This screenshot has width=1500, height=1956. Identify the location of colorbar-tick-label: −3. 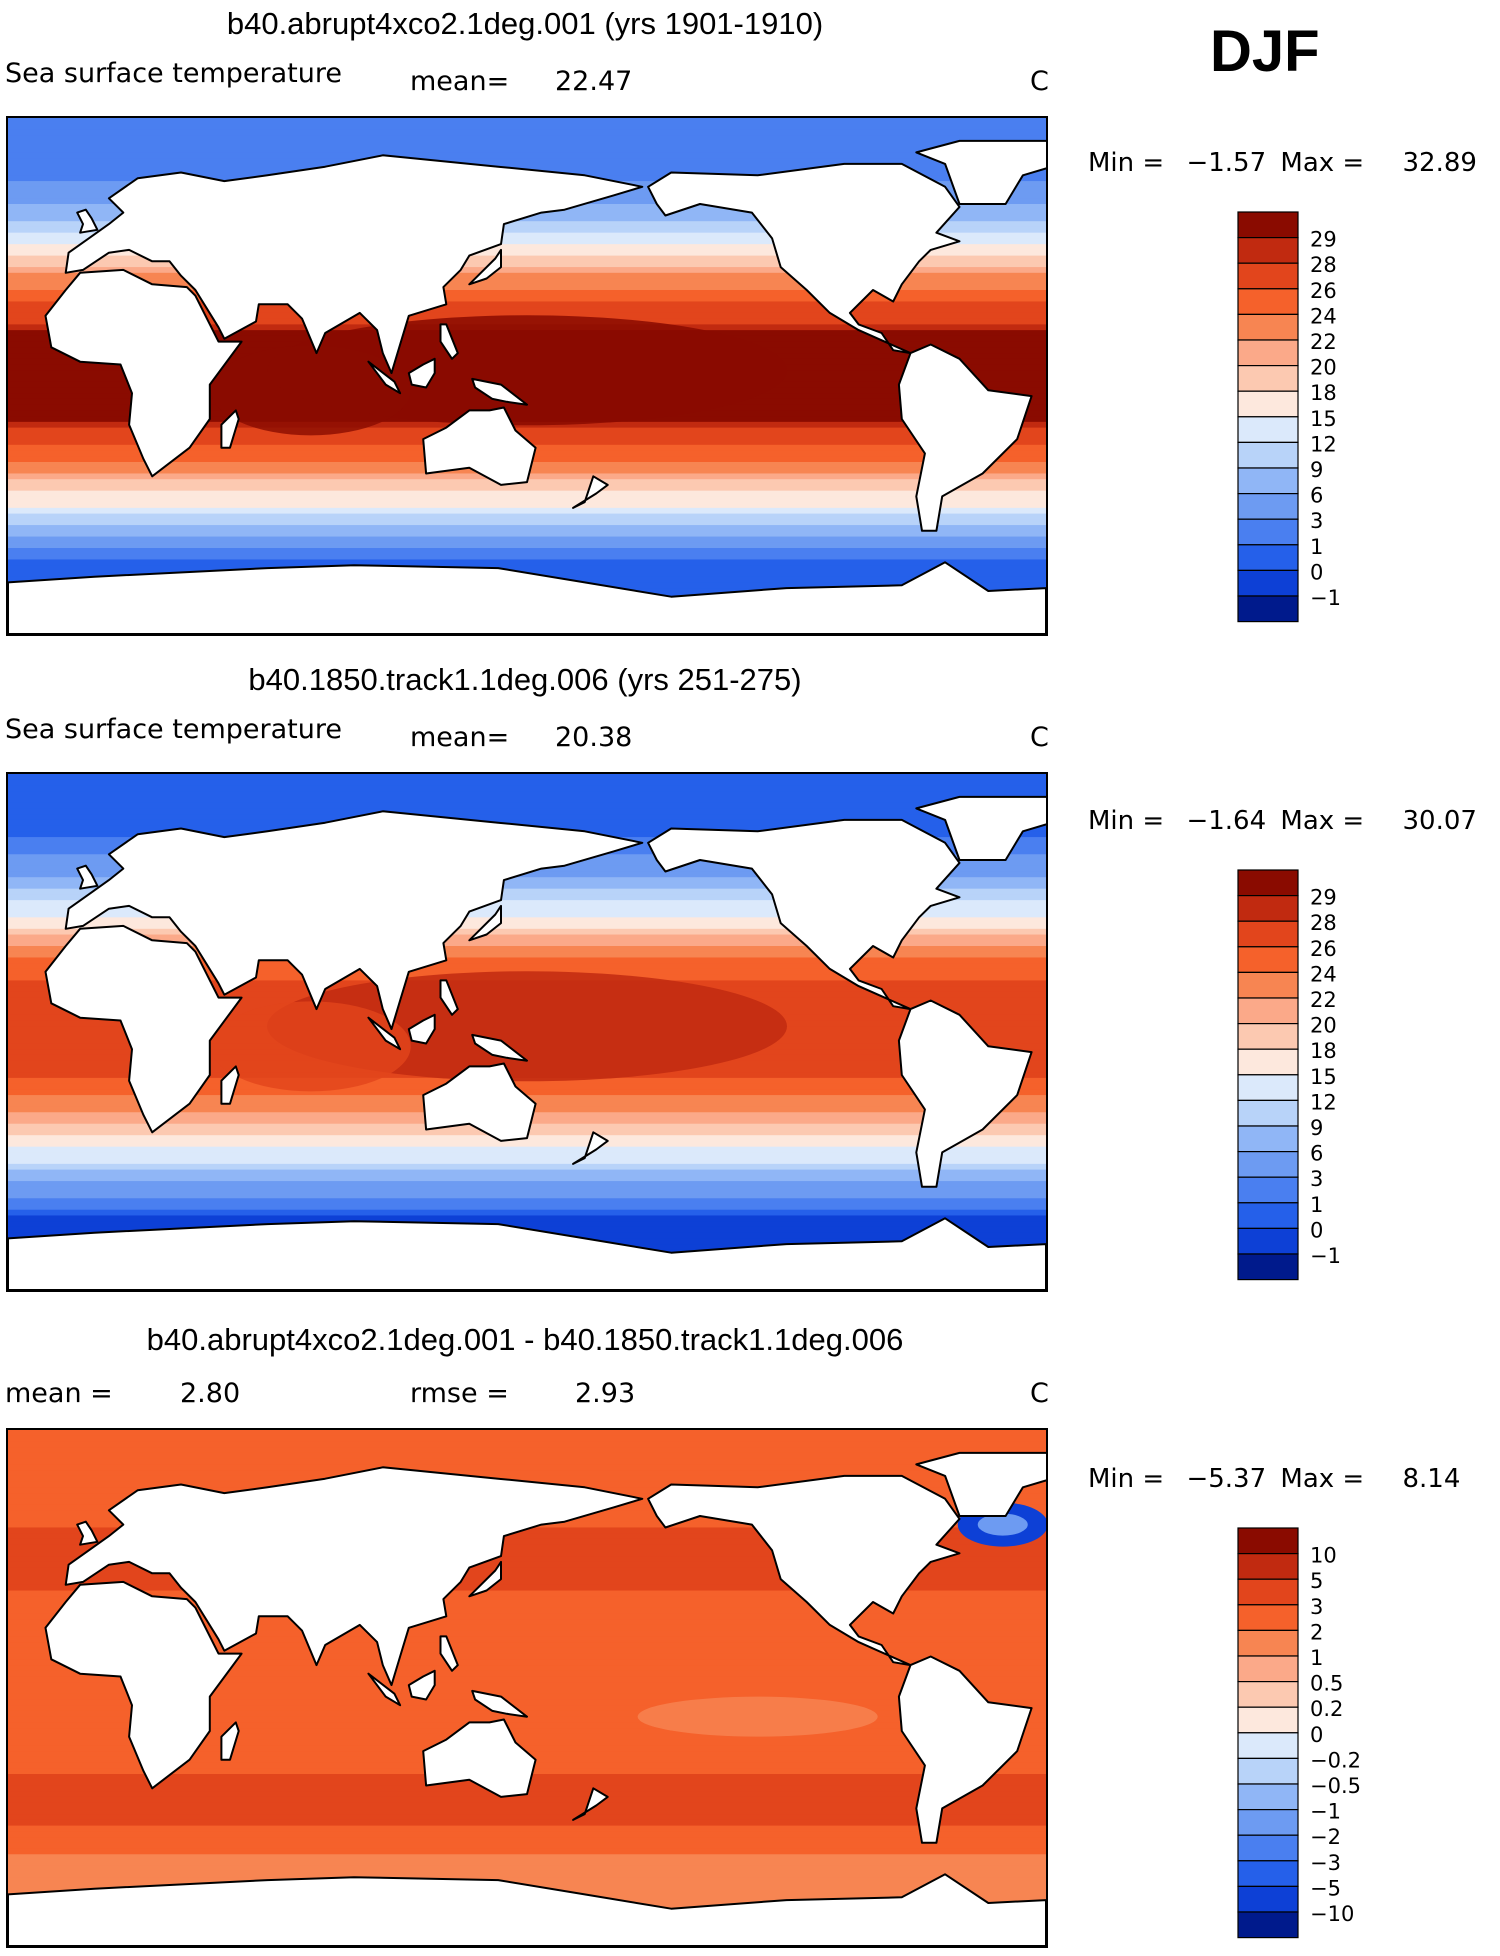
(1325, 1863).